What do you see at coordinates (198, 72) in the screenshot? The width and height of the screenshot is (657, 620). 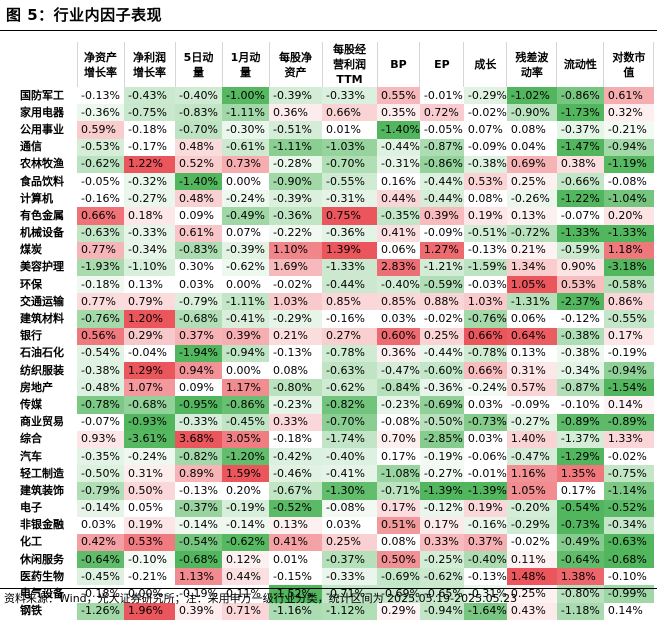 I see `column-header-line: 量` at bounding box center [198, 72].